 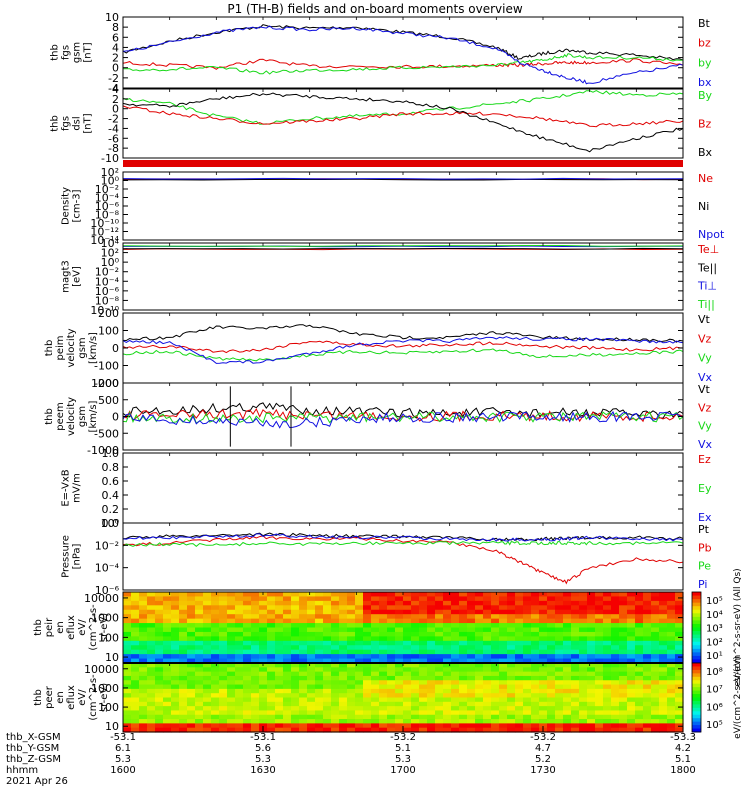 What do you see at coordinates (115, 27) in the screenshot?
I see `y-tick-label: 8` at bounding box center [115, 27].